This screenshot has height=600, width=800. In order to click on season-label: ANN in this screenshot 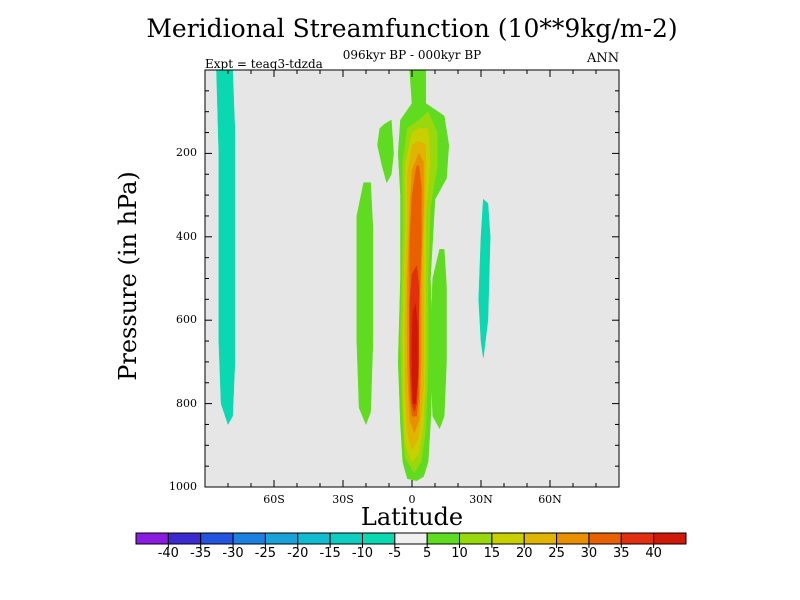, I will do `click(603, 58)`.